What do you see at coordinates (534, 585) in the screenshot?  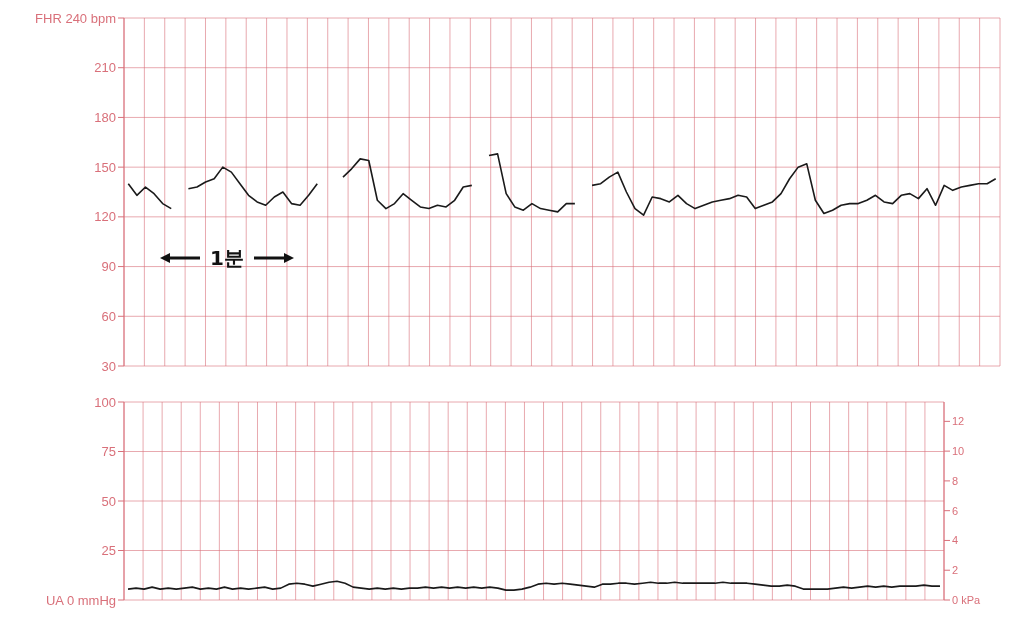 I see `line-series` at bounding box center [534, 585].